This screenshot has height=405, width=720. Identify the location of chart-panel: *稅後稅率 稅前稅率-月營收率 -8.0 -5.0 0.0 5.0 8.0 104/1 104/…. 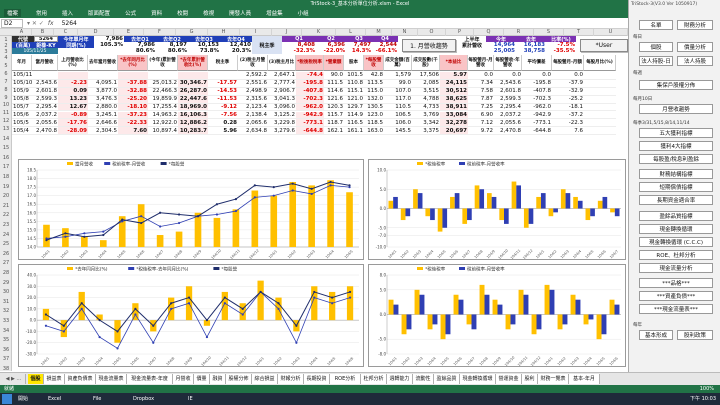
(497, 315).